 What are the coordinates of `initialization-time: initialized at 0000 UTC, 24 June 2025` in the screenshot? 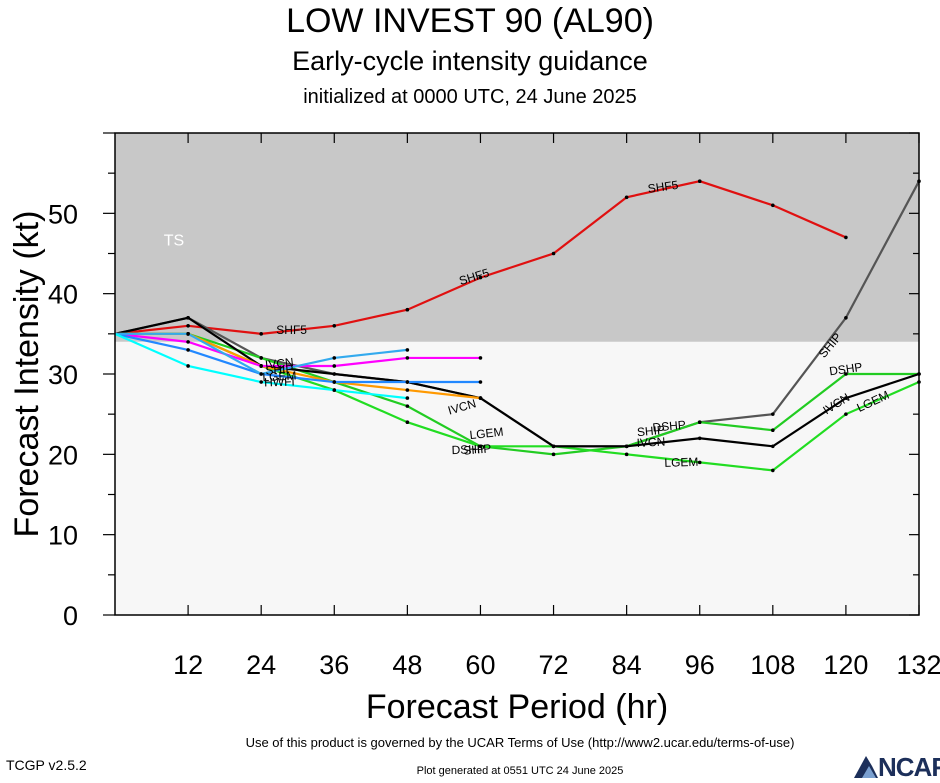 It's located at (470, 97).